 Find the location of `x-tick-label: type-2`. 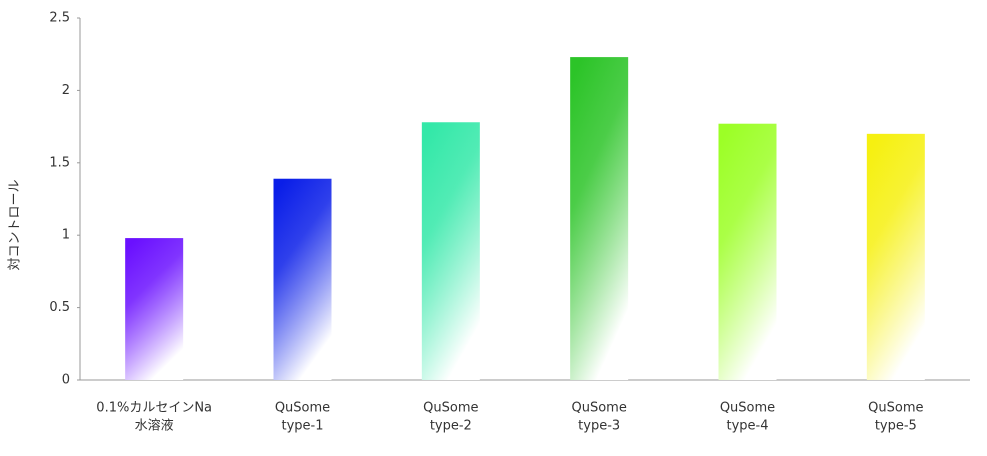

x-tick-label: type-2 is located at coordinates (451, 426).